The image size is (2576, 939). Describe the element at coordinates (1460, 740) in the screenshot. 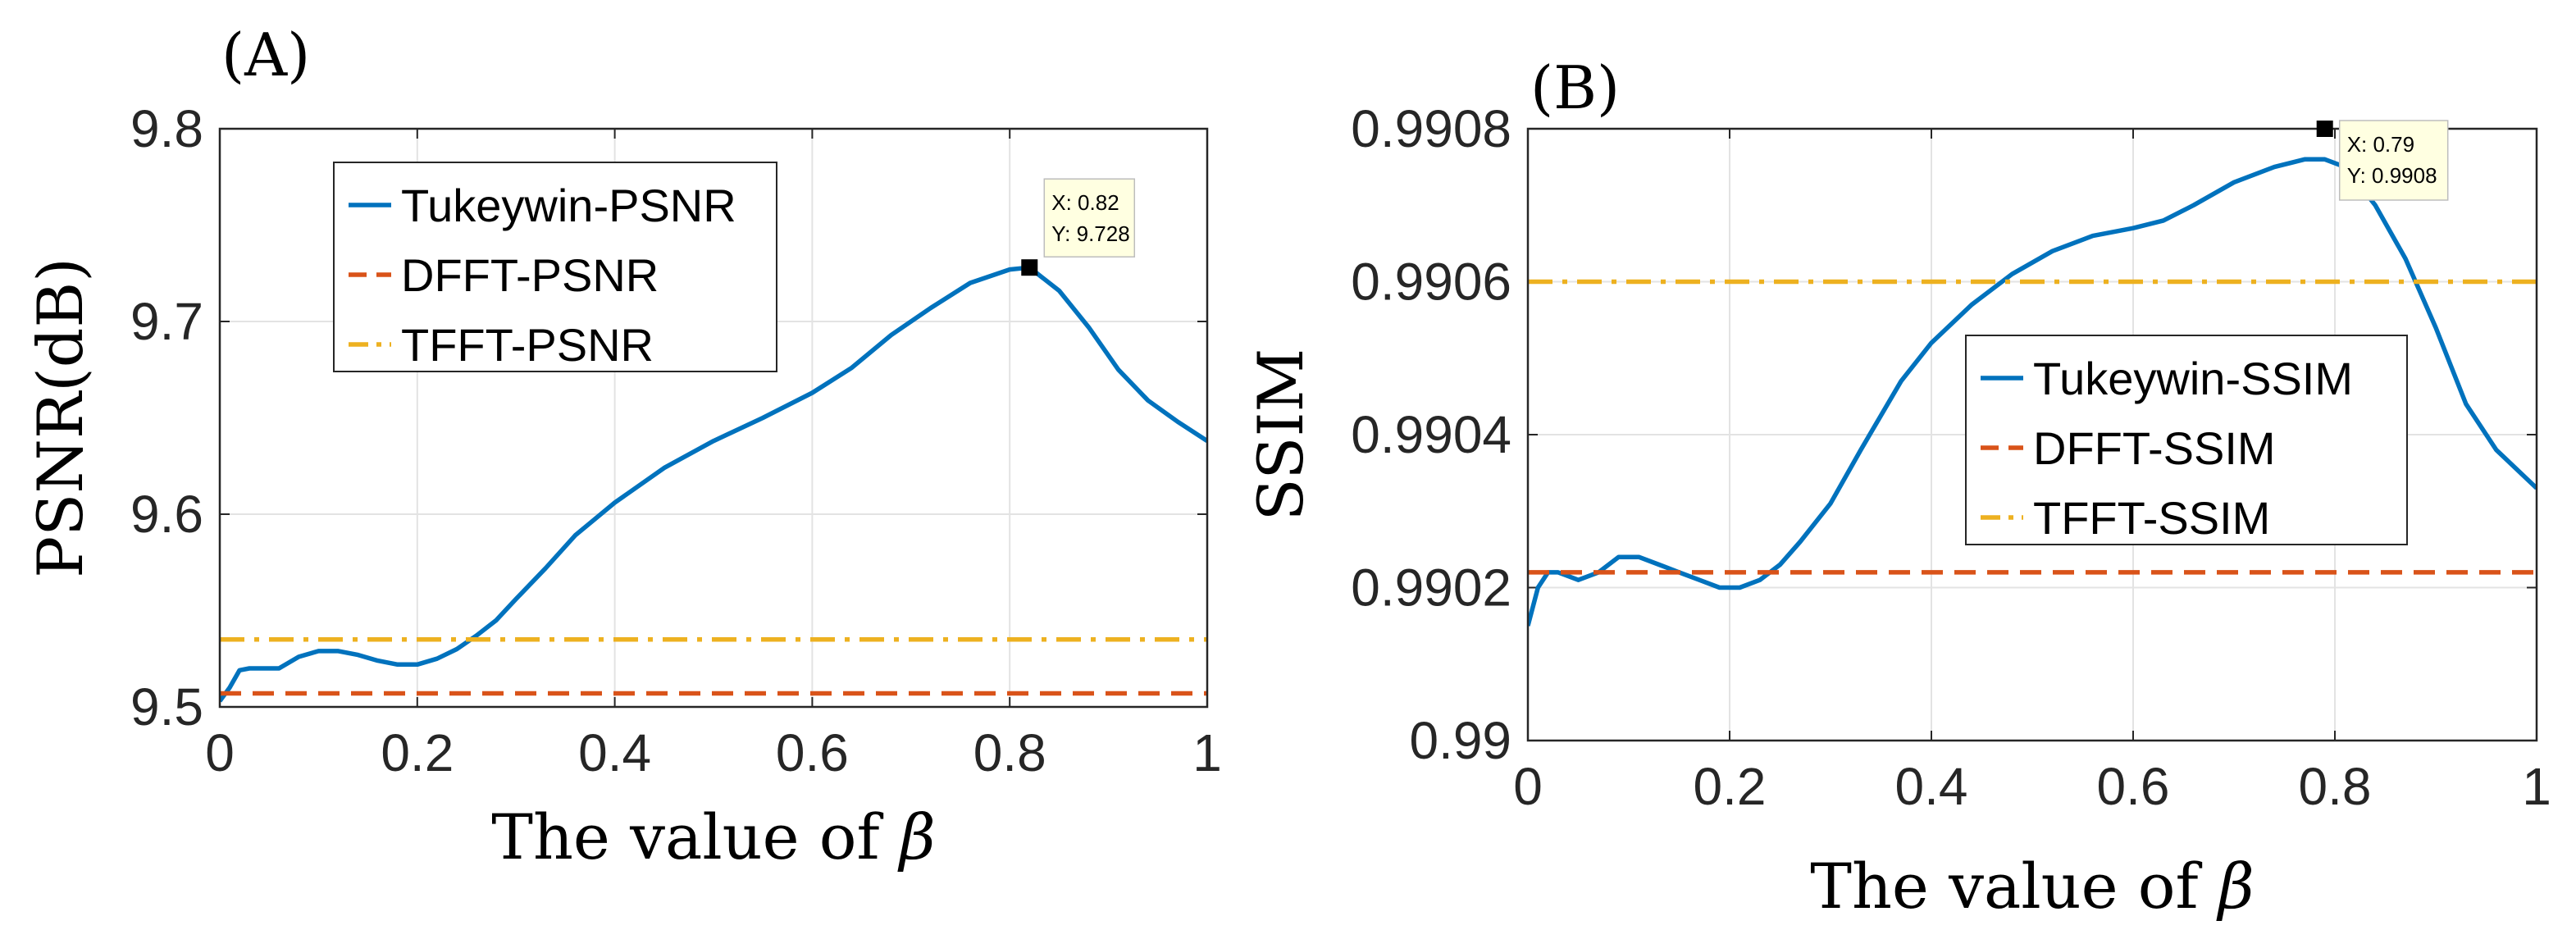

I see `y-tick-label: 0.99` at that location.